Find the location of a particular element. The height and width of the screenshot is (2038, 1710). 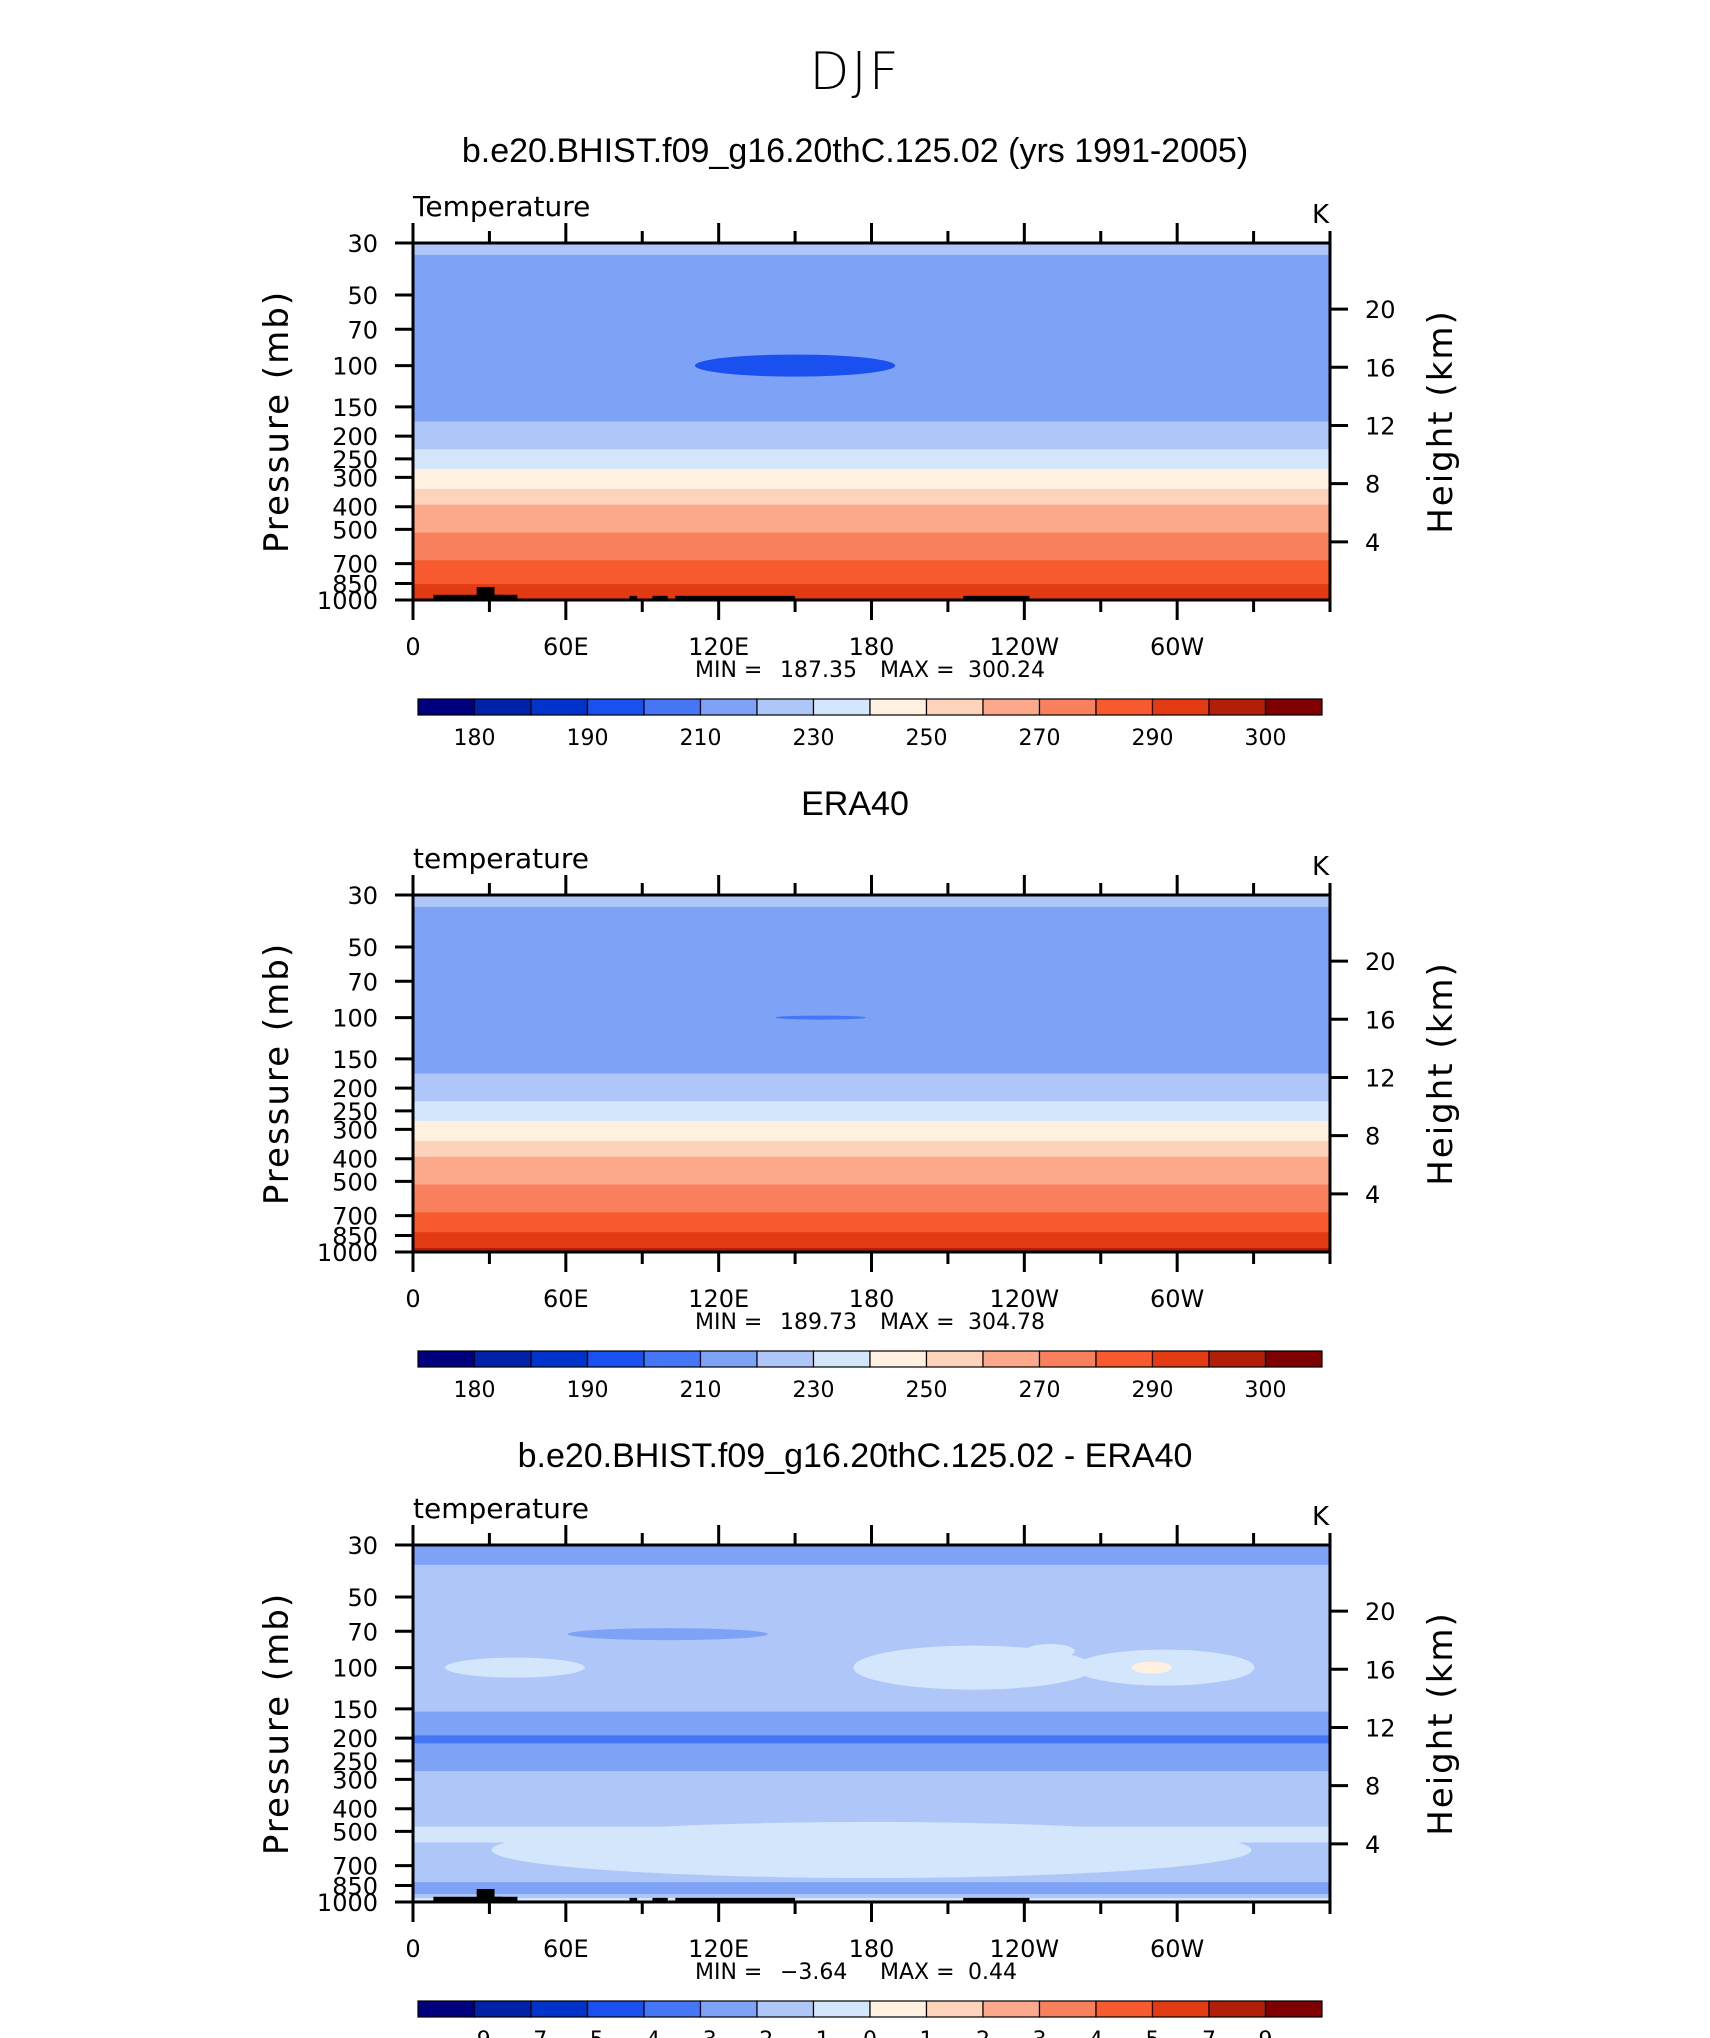

x-tick-label: 0 is located at coordinates (412, 647).